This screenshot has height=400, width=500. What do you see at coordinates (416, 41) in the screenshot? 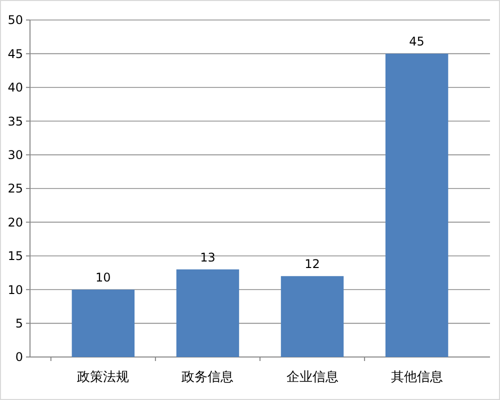
I see `data-label: 45` at bounding box center [416, 41].